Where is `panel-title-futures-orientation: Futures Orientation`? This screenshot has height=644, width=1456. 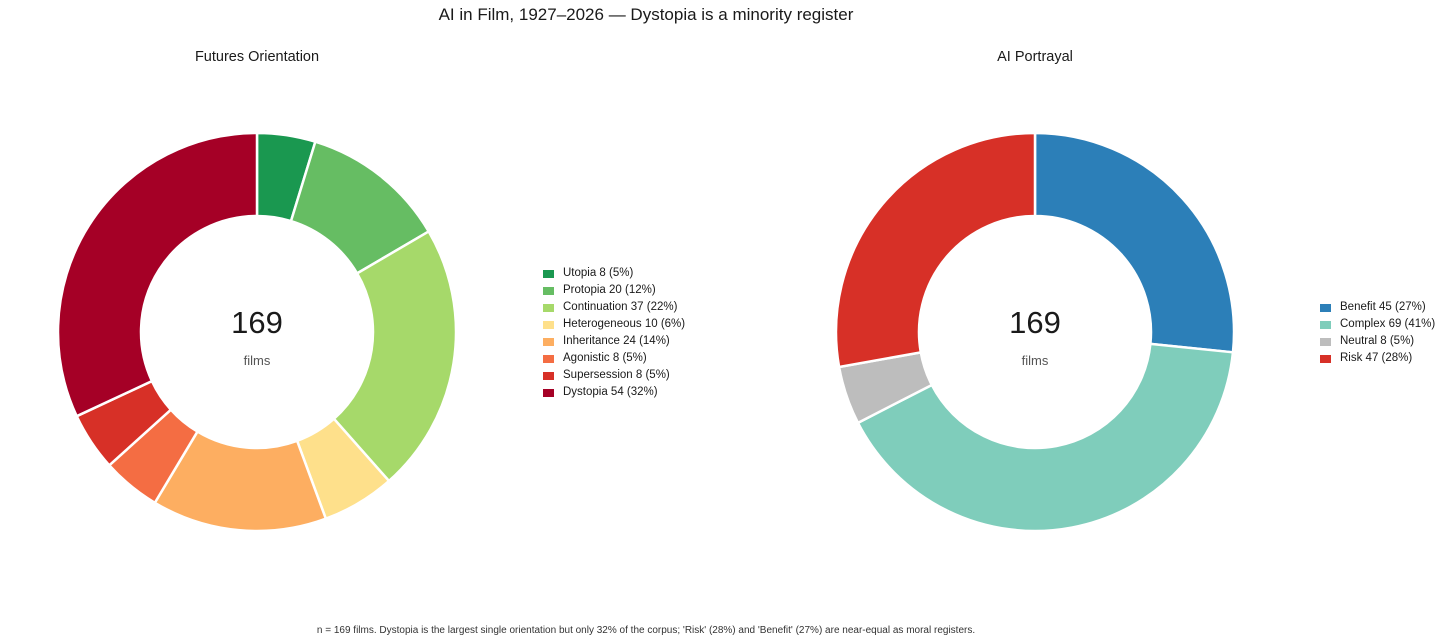 panel-title-futures-orientation: Futures Orientation is located at coordinates (257, 57).